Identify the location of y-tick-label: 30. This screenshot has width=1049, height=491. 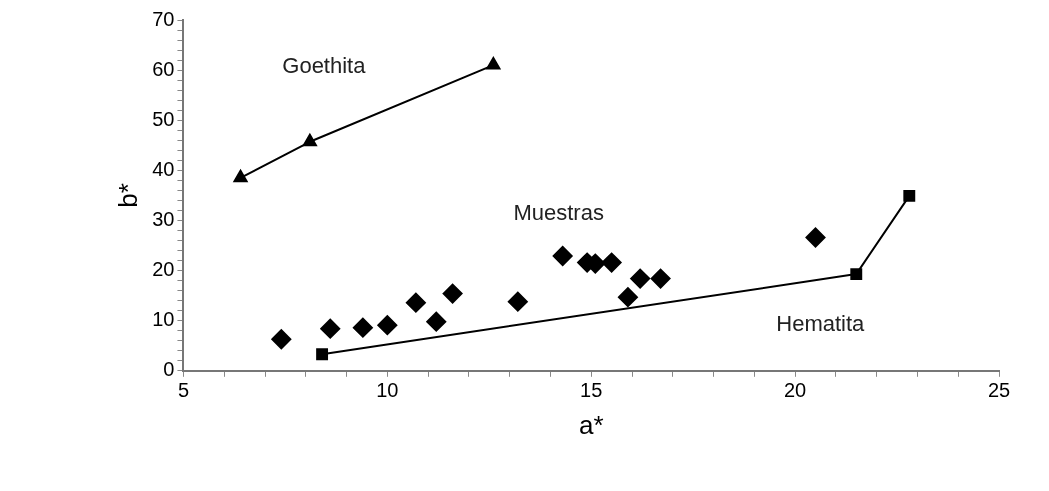
(163, 218).